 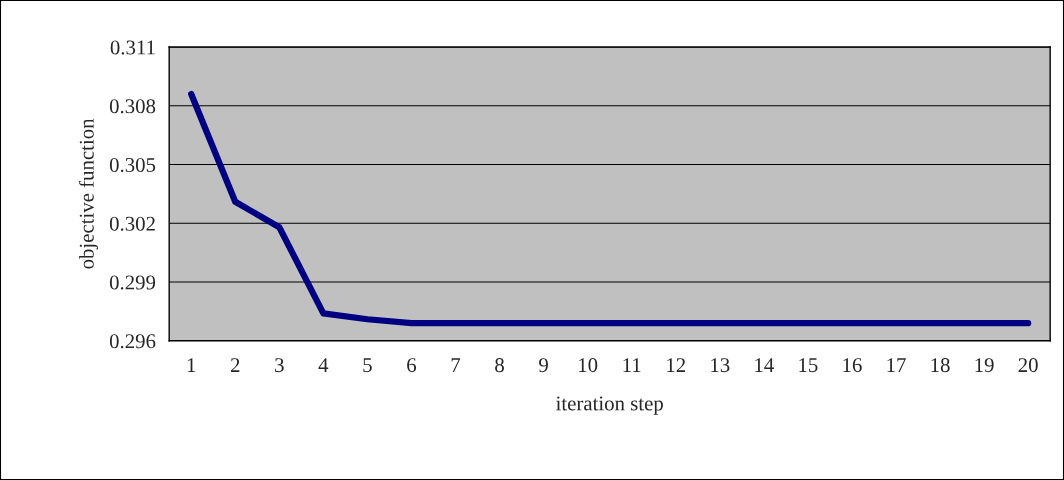 What do you see at coordinates (720, 365) in the screenshot?
I see `x-tick-label: 13` at bounding box center [720, 365].